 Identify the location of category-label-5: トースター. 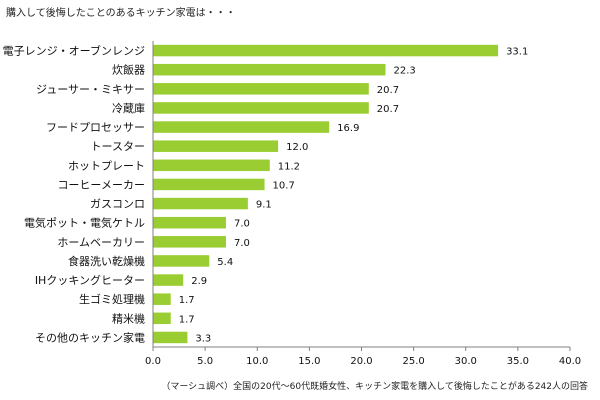
(118, 146).